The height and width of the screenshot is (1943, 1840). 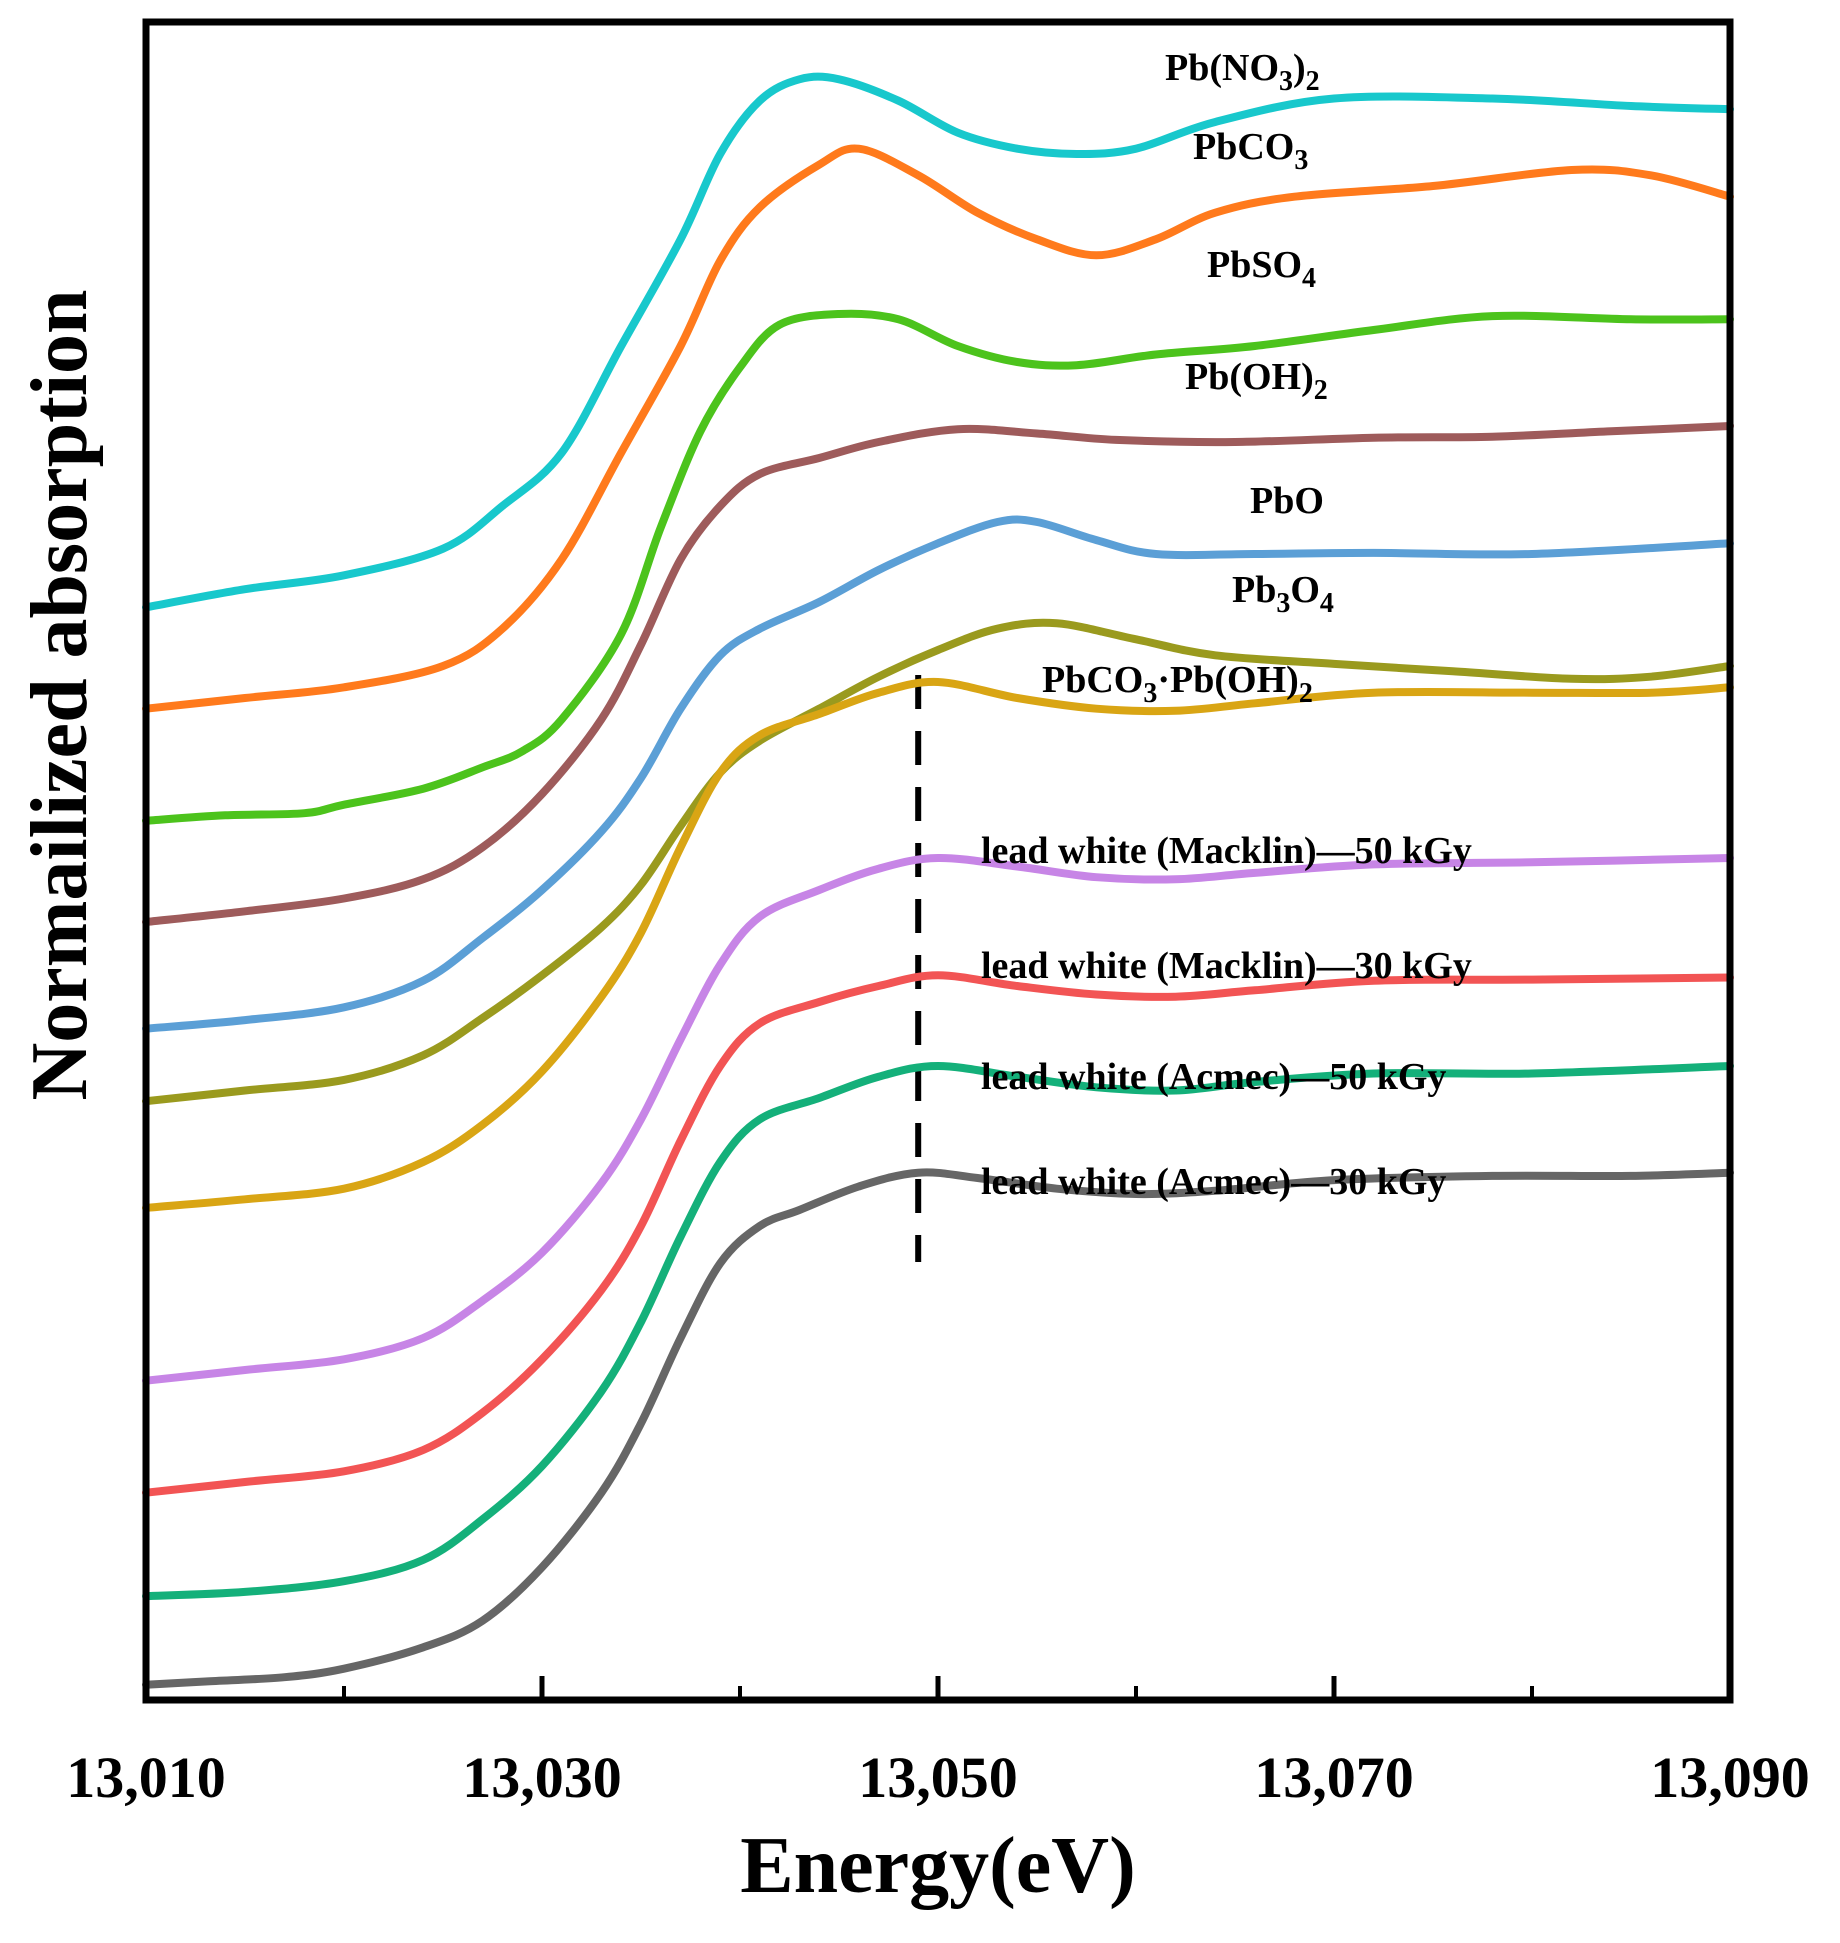 I want to click on series-label: PbO, so click(x=1287, y=501).